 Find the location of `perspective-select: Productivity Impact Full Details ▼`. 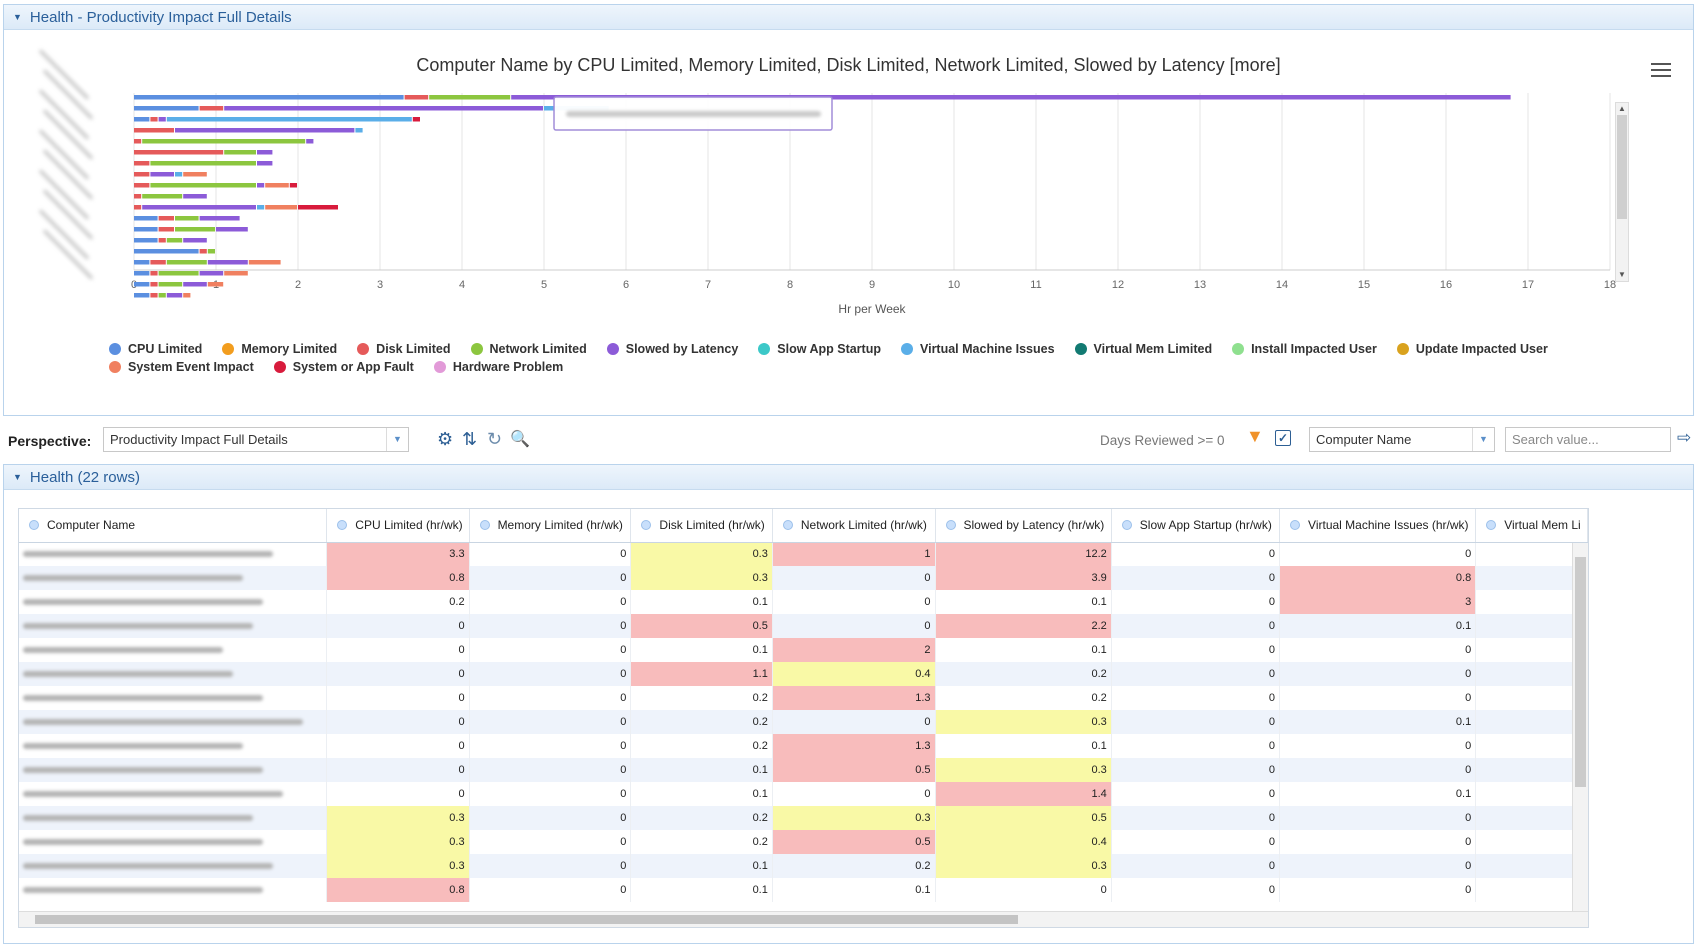

perspective-select: Productivity Impact Full Details ▼ is located at coordinates (256, 439).